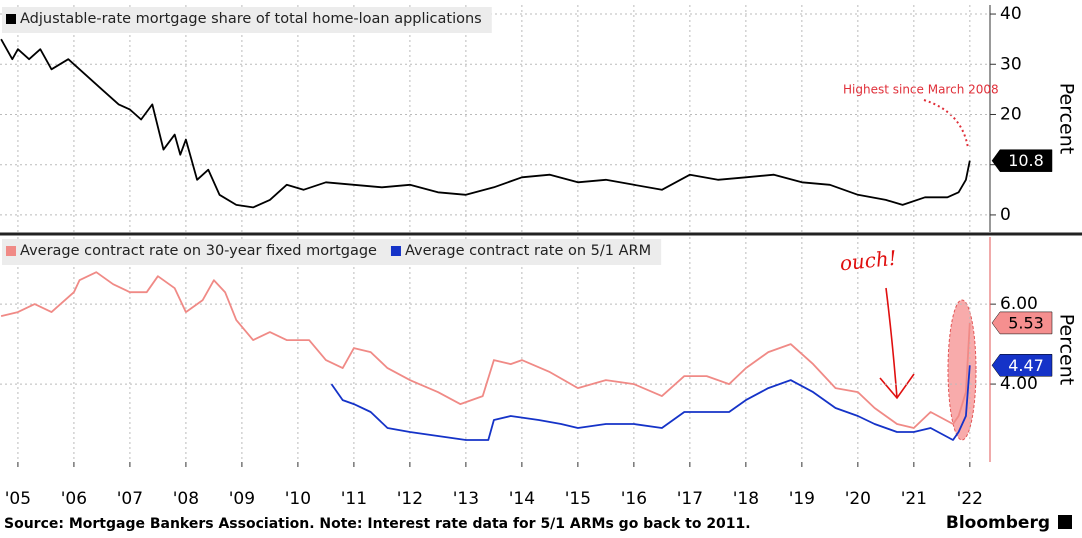  I want to click on end-value-label: 4.47, so click(1026, 365).